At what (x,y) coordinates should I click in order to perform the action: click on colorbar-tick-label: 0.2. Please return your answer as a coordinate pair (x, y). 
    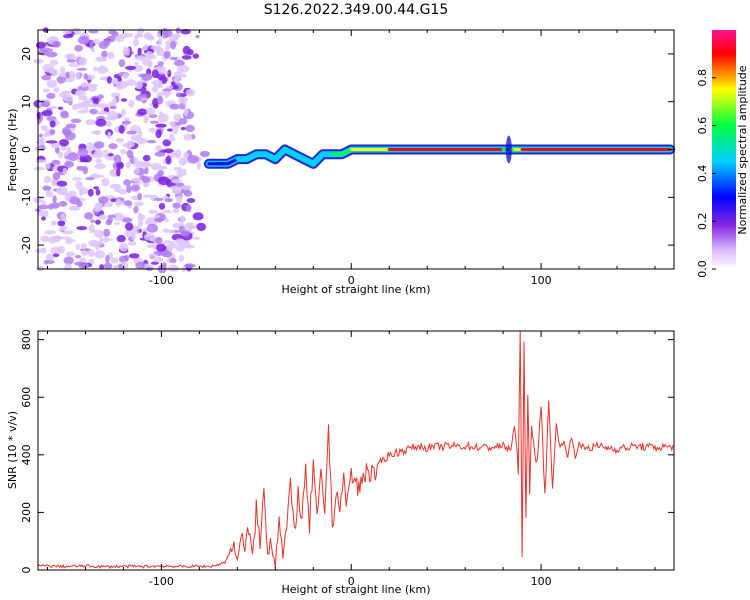
    Looking at the image, I should click on (702, 221).